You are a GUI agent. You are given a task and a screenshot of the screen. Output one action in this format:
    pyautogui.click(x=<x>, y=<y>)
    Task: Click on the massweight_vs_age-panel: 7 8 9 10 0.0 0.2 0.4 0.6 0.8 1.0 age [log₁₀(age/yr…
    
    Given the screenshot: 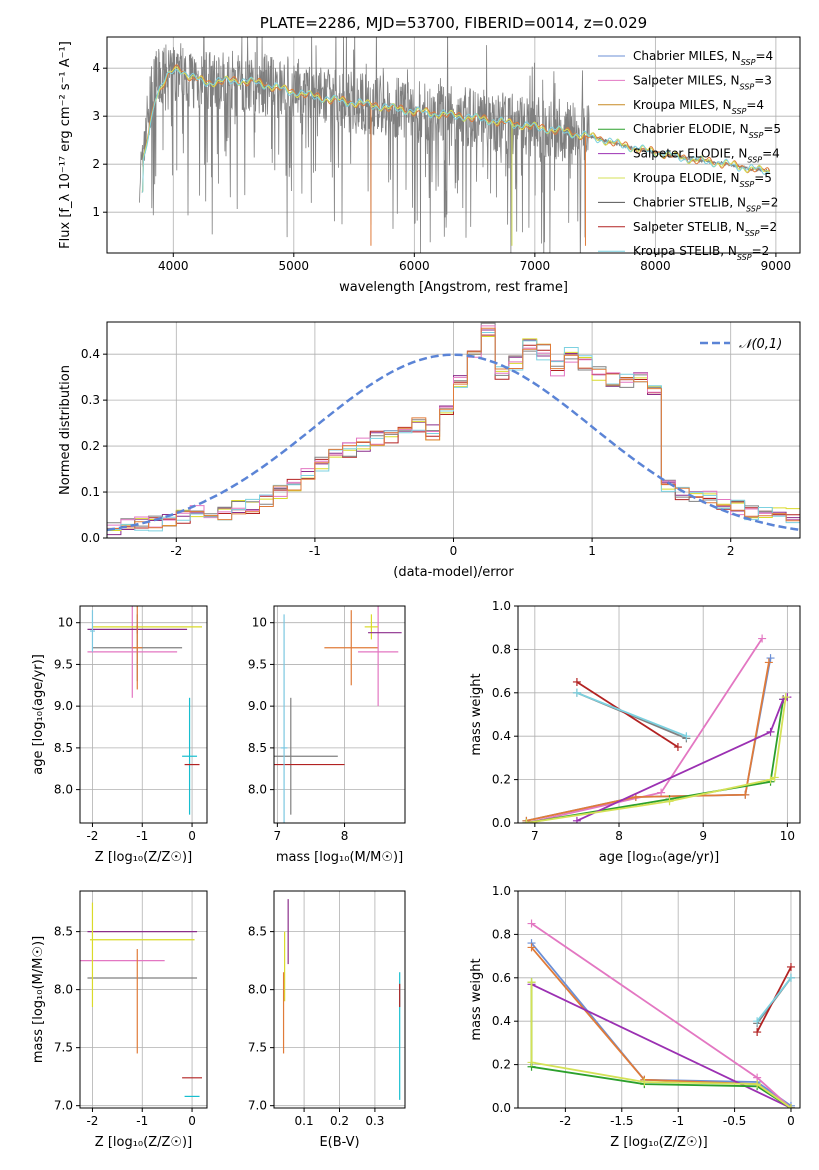 What is the action you would take?
    pyautogui.click(x=635, y=732)
    